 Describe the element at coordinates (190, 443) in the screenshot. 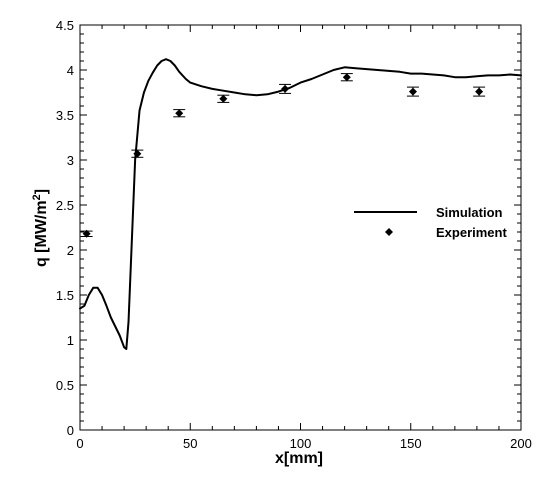

I see `x-tick-label: 50` at that location.